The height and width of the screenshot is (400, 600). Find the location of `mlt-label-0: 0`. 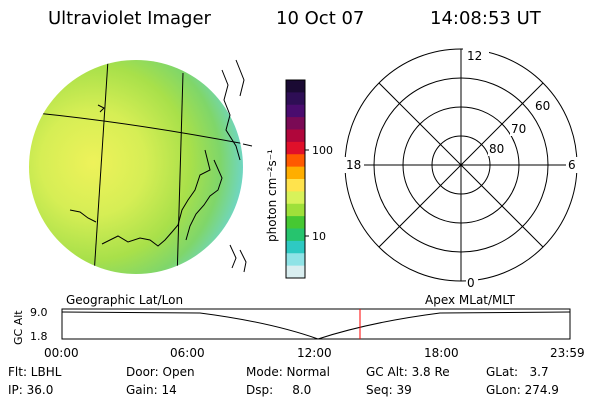

mlt-label-0: 0 is located at coordinates (471, 283).